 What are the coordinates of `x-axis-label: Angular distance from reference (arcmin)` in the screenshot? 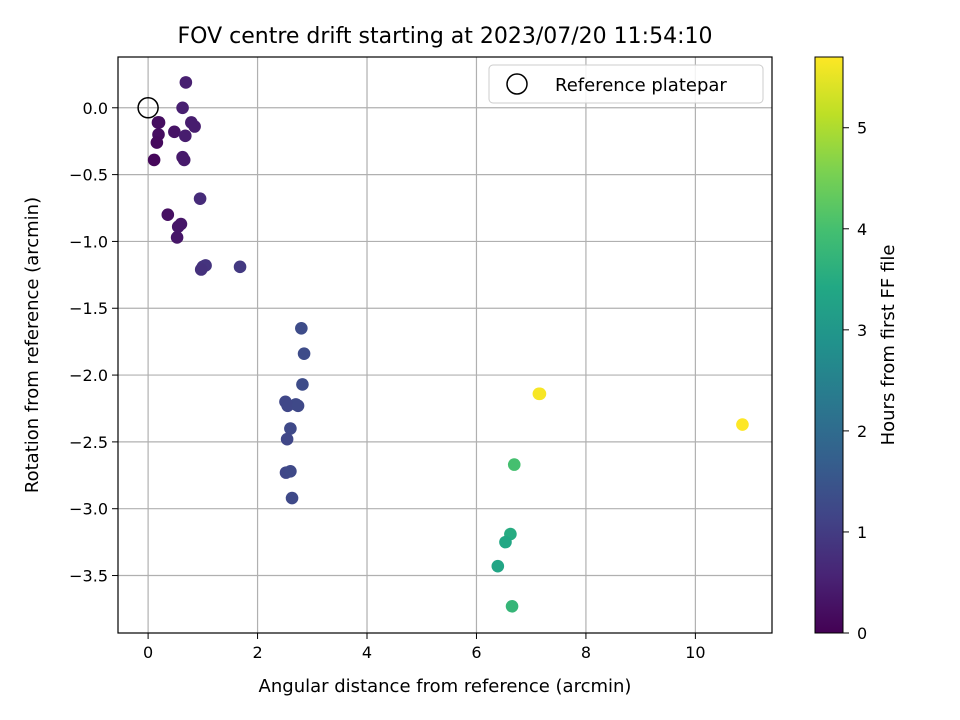 It's located at (445, 686).